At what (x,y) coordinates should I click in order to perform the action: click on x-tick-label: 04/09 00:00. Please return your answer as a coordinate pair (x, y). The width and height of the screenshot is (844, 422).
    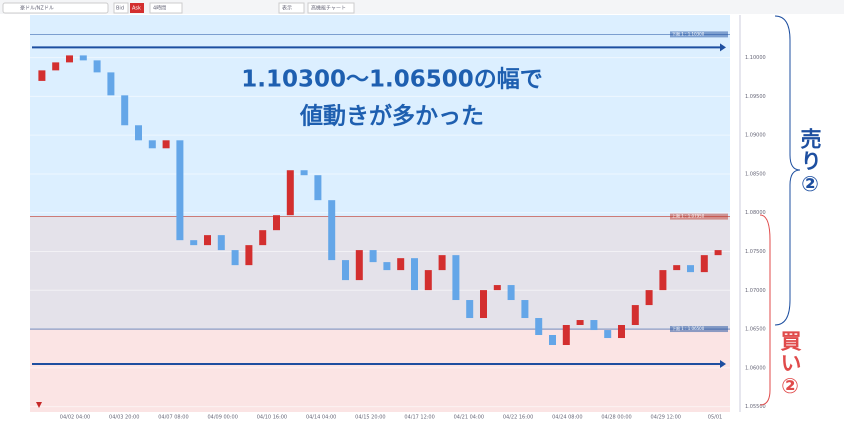
    Looking at the image, I should click on (222, 418).